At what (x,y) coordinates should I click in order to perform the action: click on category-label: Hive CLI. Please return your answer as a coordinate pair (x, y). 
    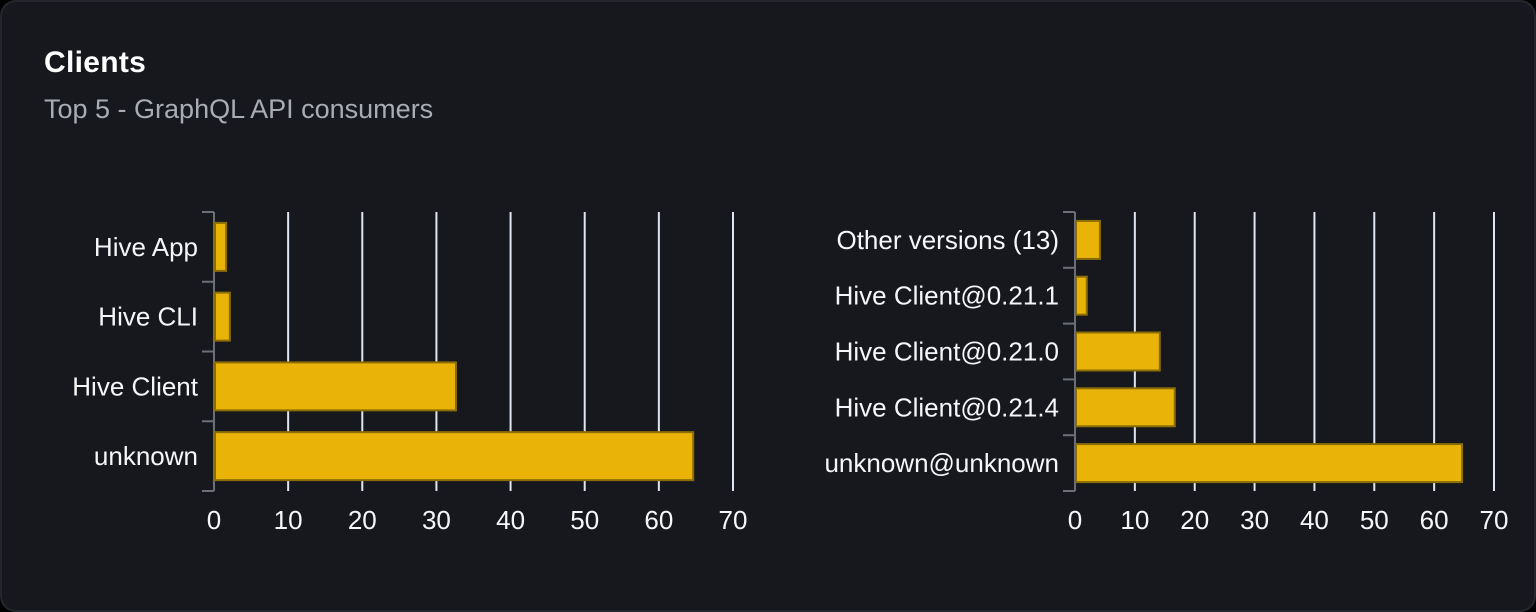
    Looking at the image, I should click on (148, 317).